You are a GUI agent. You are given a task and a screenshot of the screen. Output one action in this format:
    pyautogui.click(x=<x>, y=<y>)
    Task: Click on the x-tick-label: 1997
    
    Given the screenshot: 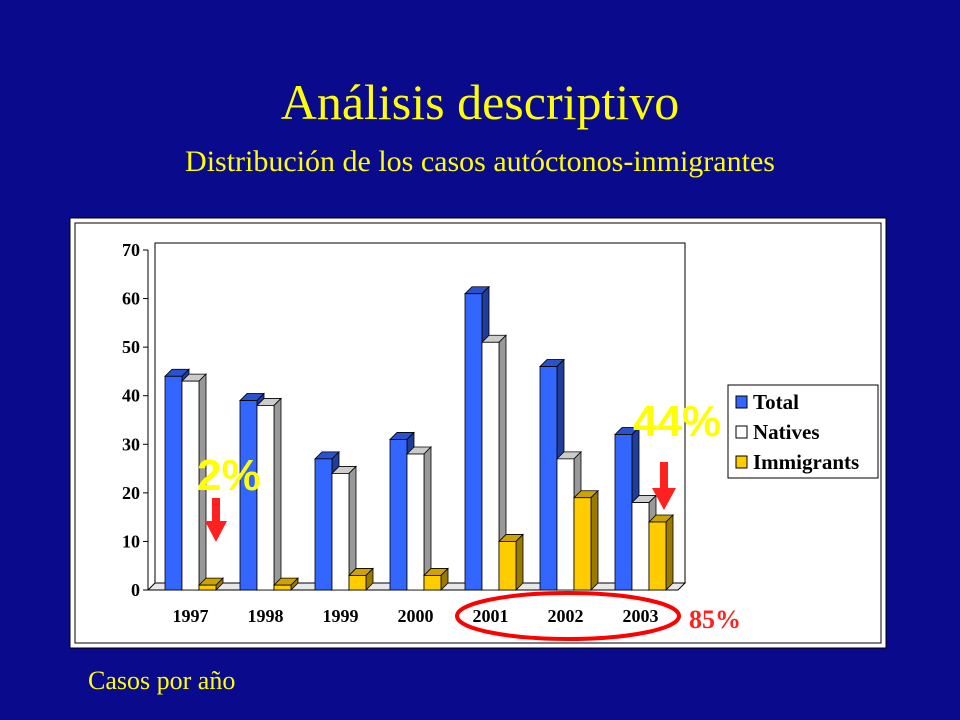 What is the action you would take?
    pyautogui.click(x=191, y=616)
    